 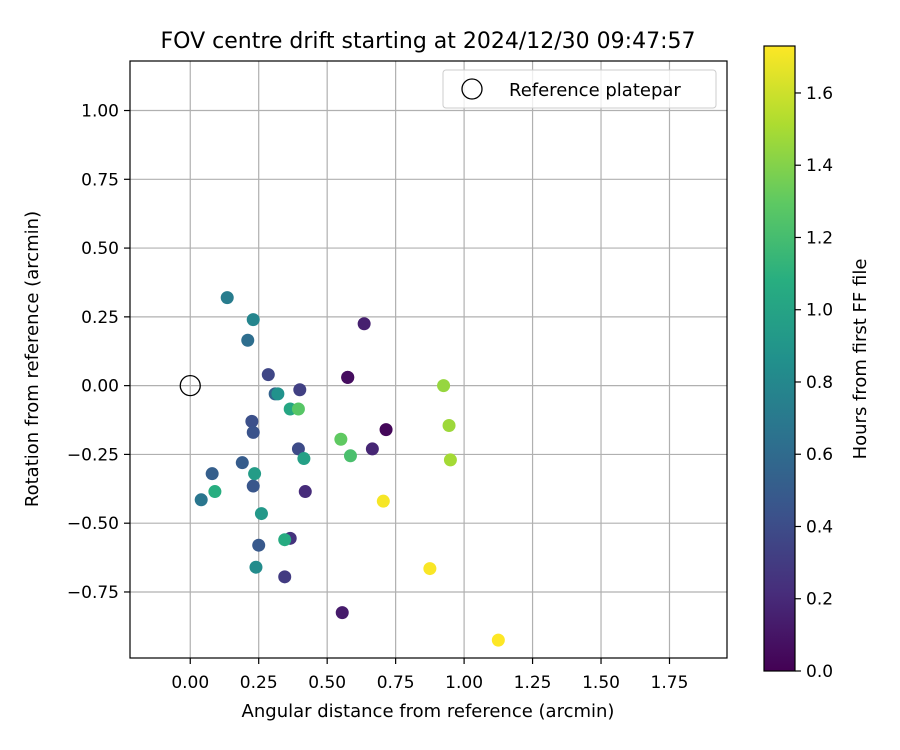 What do you see at coordinates (93, 455) in the screenshot?
I see `y-tick-label: −0.25` at bounding box center [93, 455].